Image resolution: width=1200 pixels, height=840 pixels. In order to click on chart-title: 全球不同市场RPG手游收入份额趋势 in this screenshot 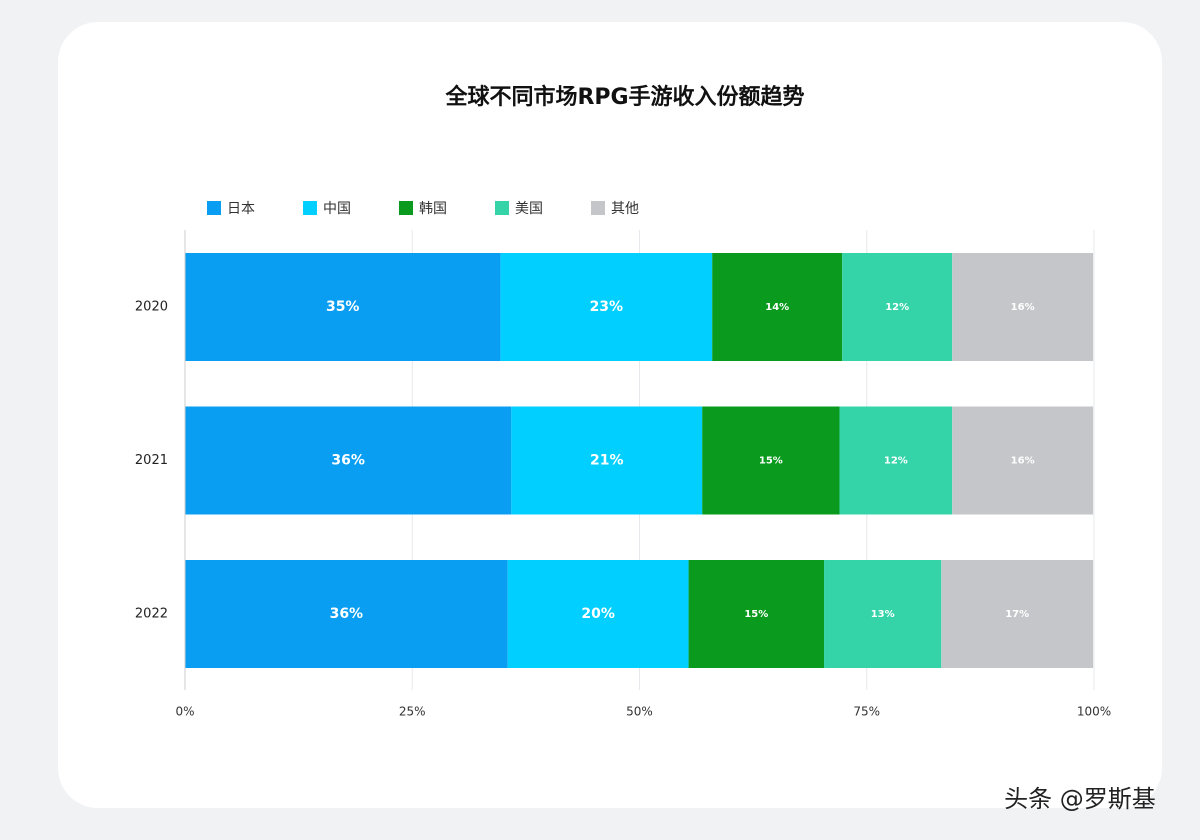, I will do `click(624, 97)`.